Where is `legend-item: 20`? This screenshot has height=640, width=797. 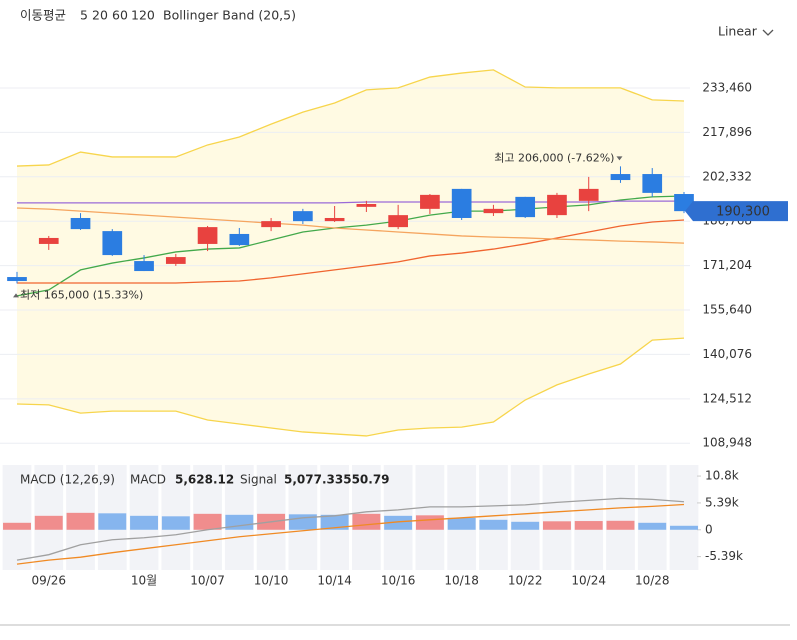
legend-item: 20 is located at coordinates (100, 15).